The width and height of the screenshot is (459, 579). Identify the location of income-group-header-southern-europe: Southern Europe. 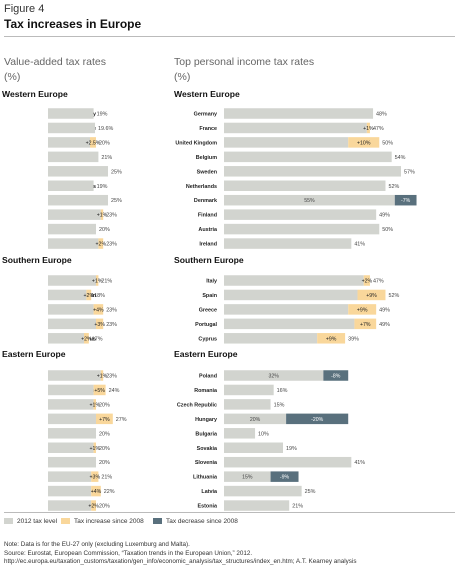
(209, 260).